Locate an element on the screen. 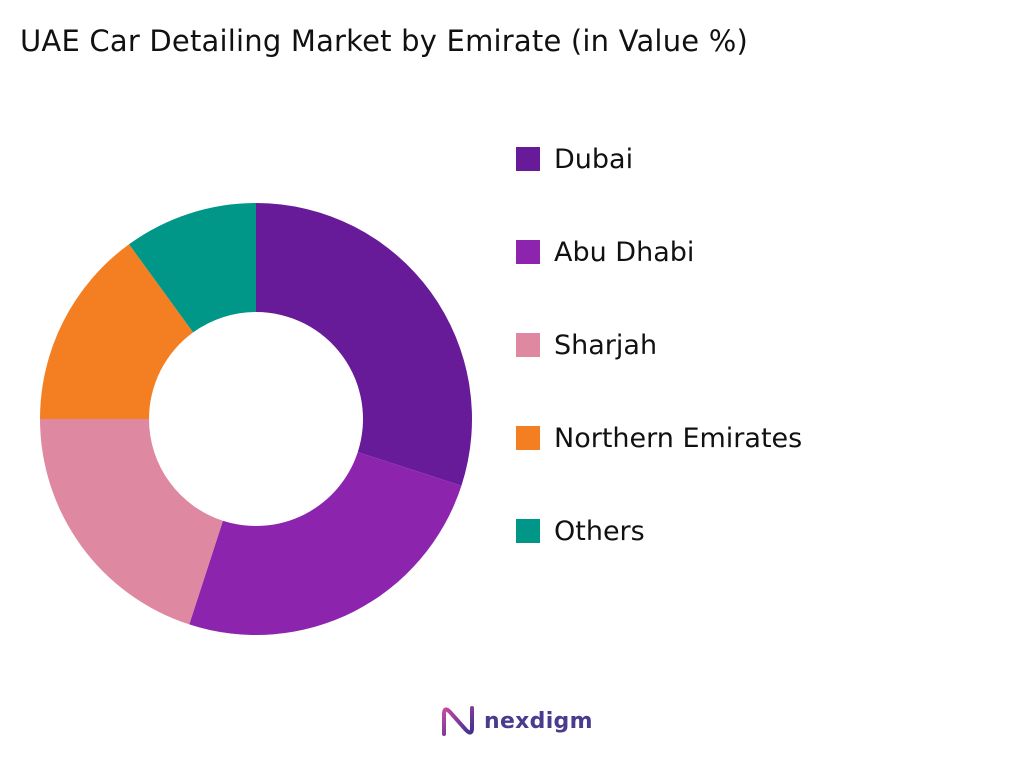  slice-dubai is located at coordinates (364, 344).